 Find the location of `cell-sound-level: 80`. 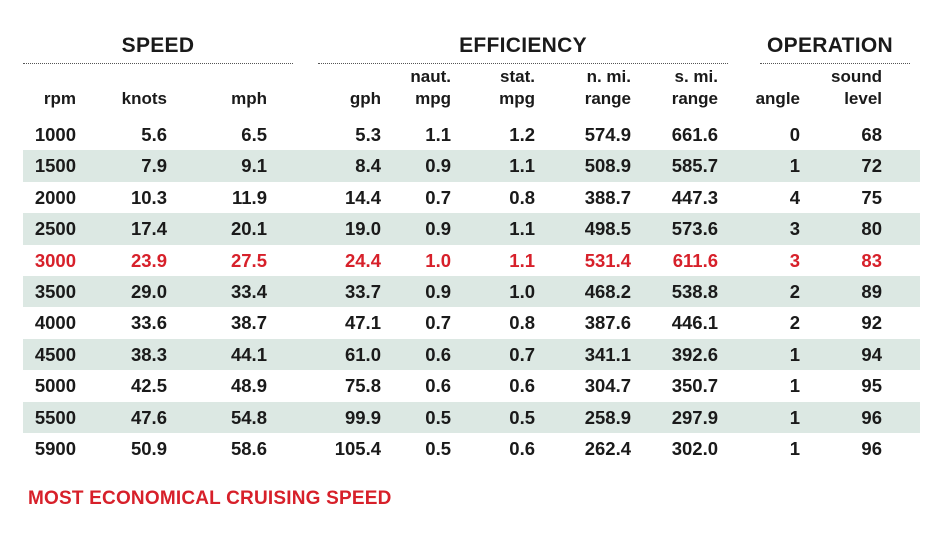

cell-sound-level: 80 is located at coordinates (871, 229).